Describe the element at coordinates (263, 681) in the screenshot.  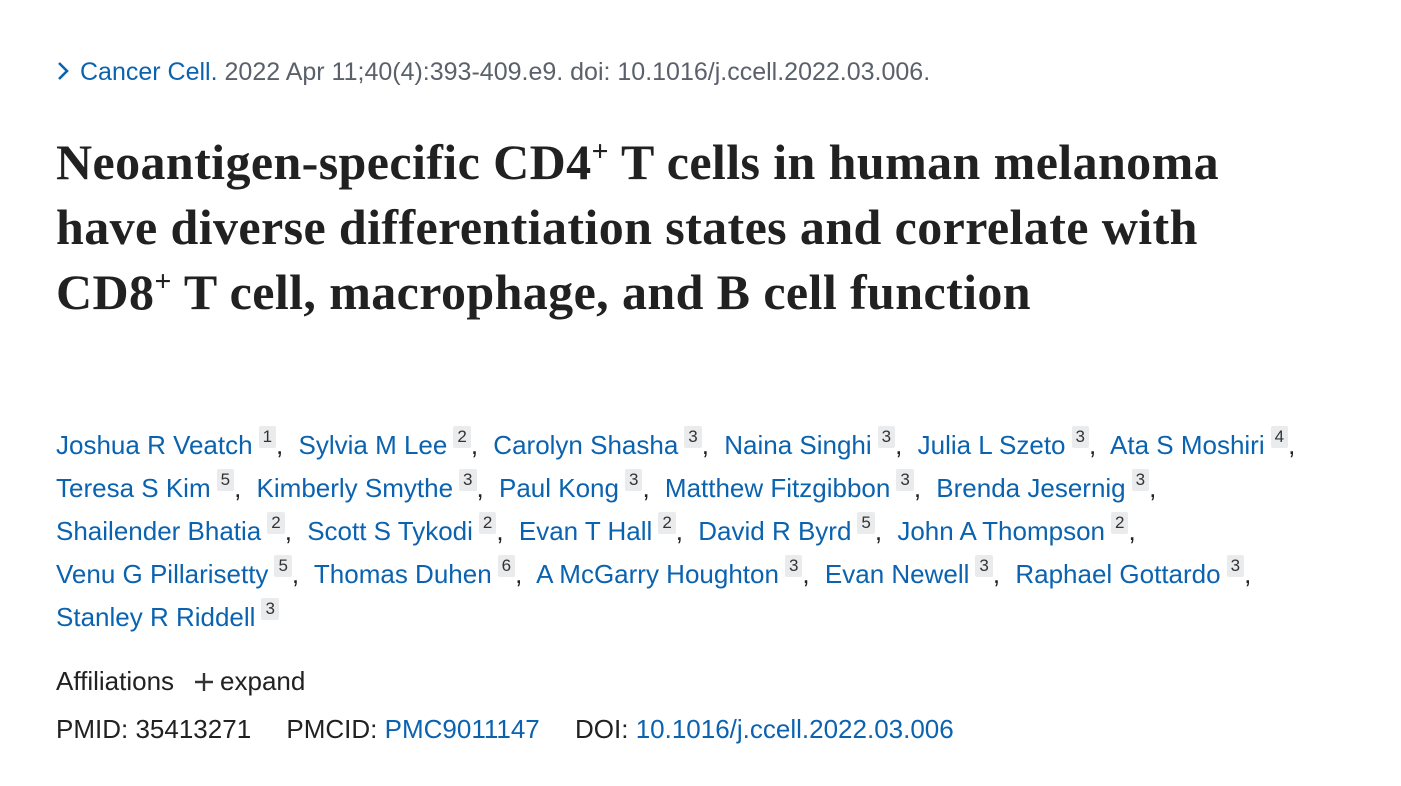
I see `expand-toggle: expand` at that location.